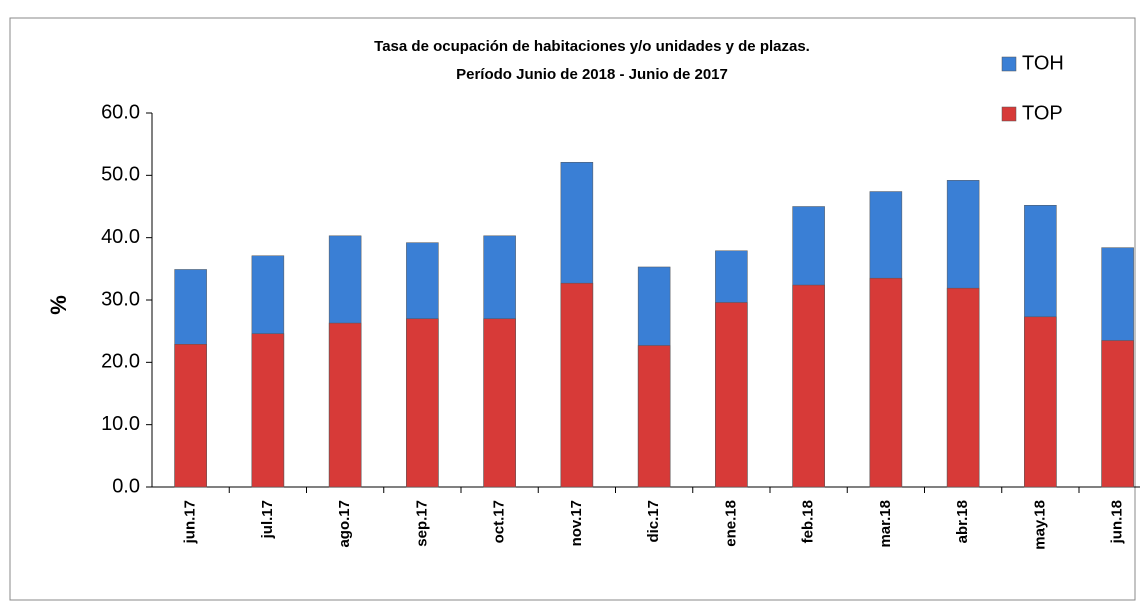 The width and height of the screenshot is (1145, 612). I want to click on y-tick-label: 0.0, so click(126, 486).